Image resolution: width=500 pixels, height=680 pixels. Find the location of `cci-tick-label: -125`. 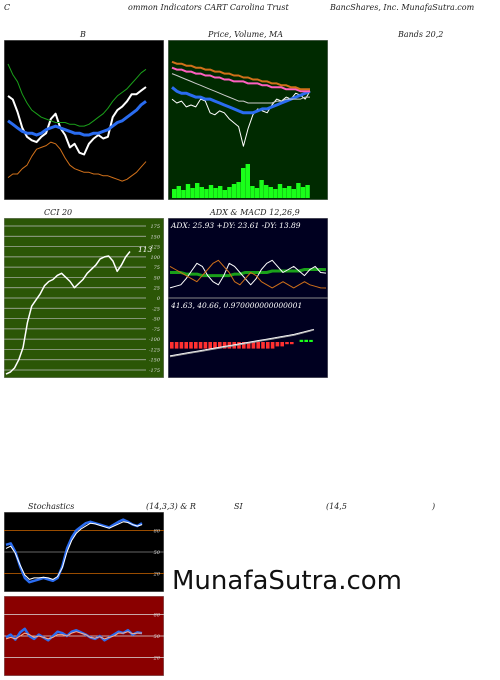

cci-tick-label: -125 is located at coordinates (154, 350).